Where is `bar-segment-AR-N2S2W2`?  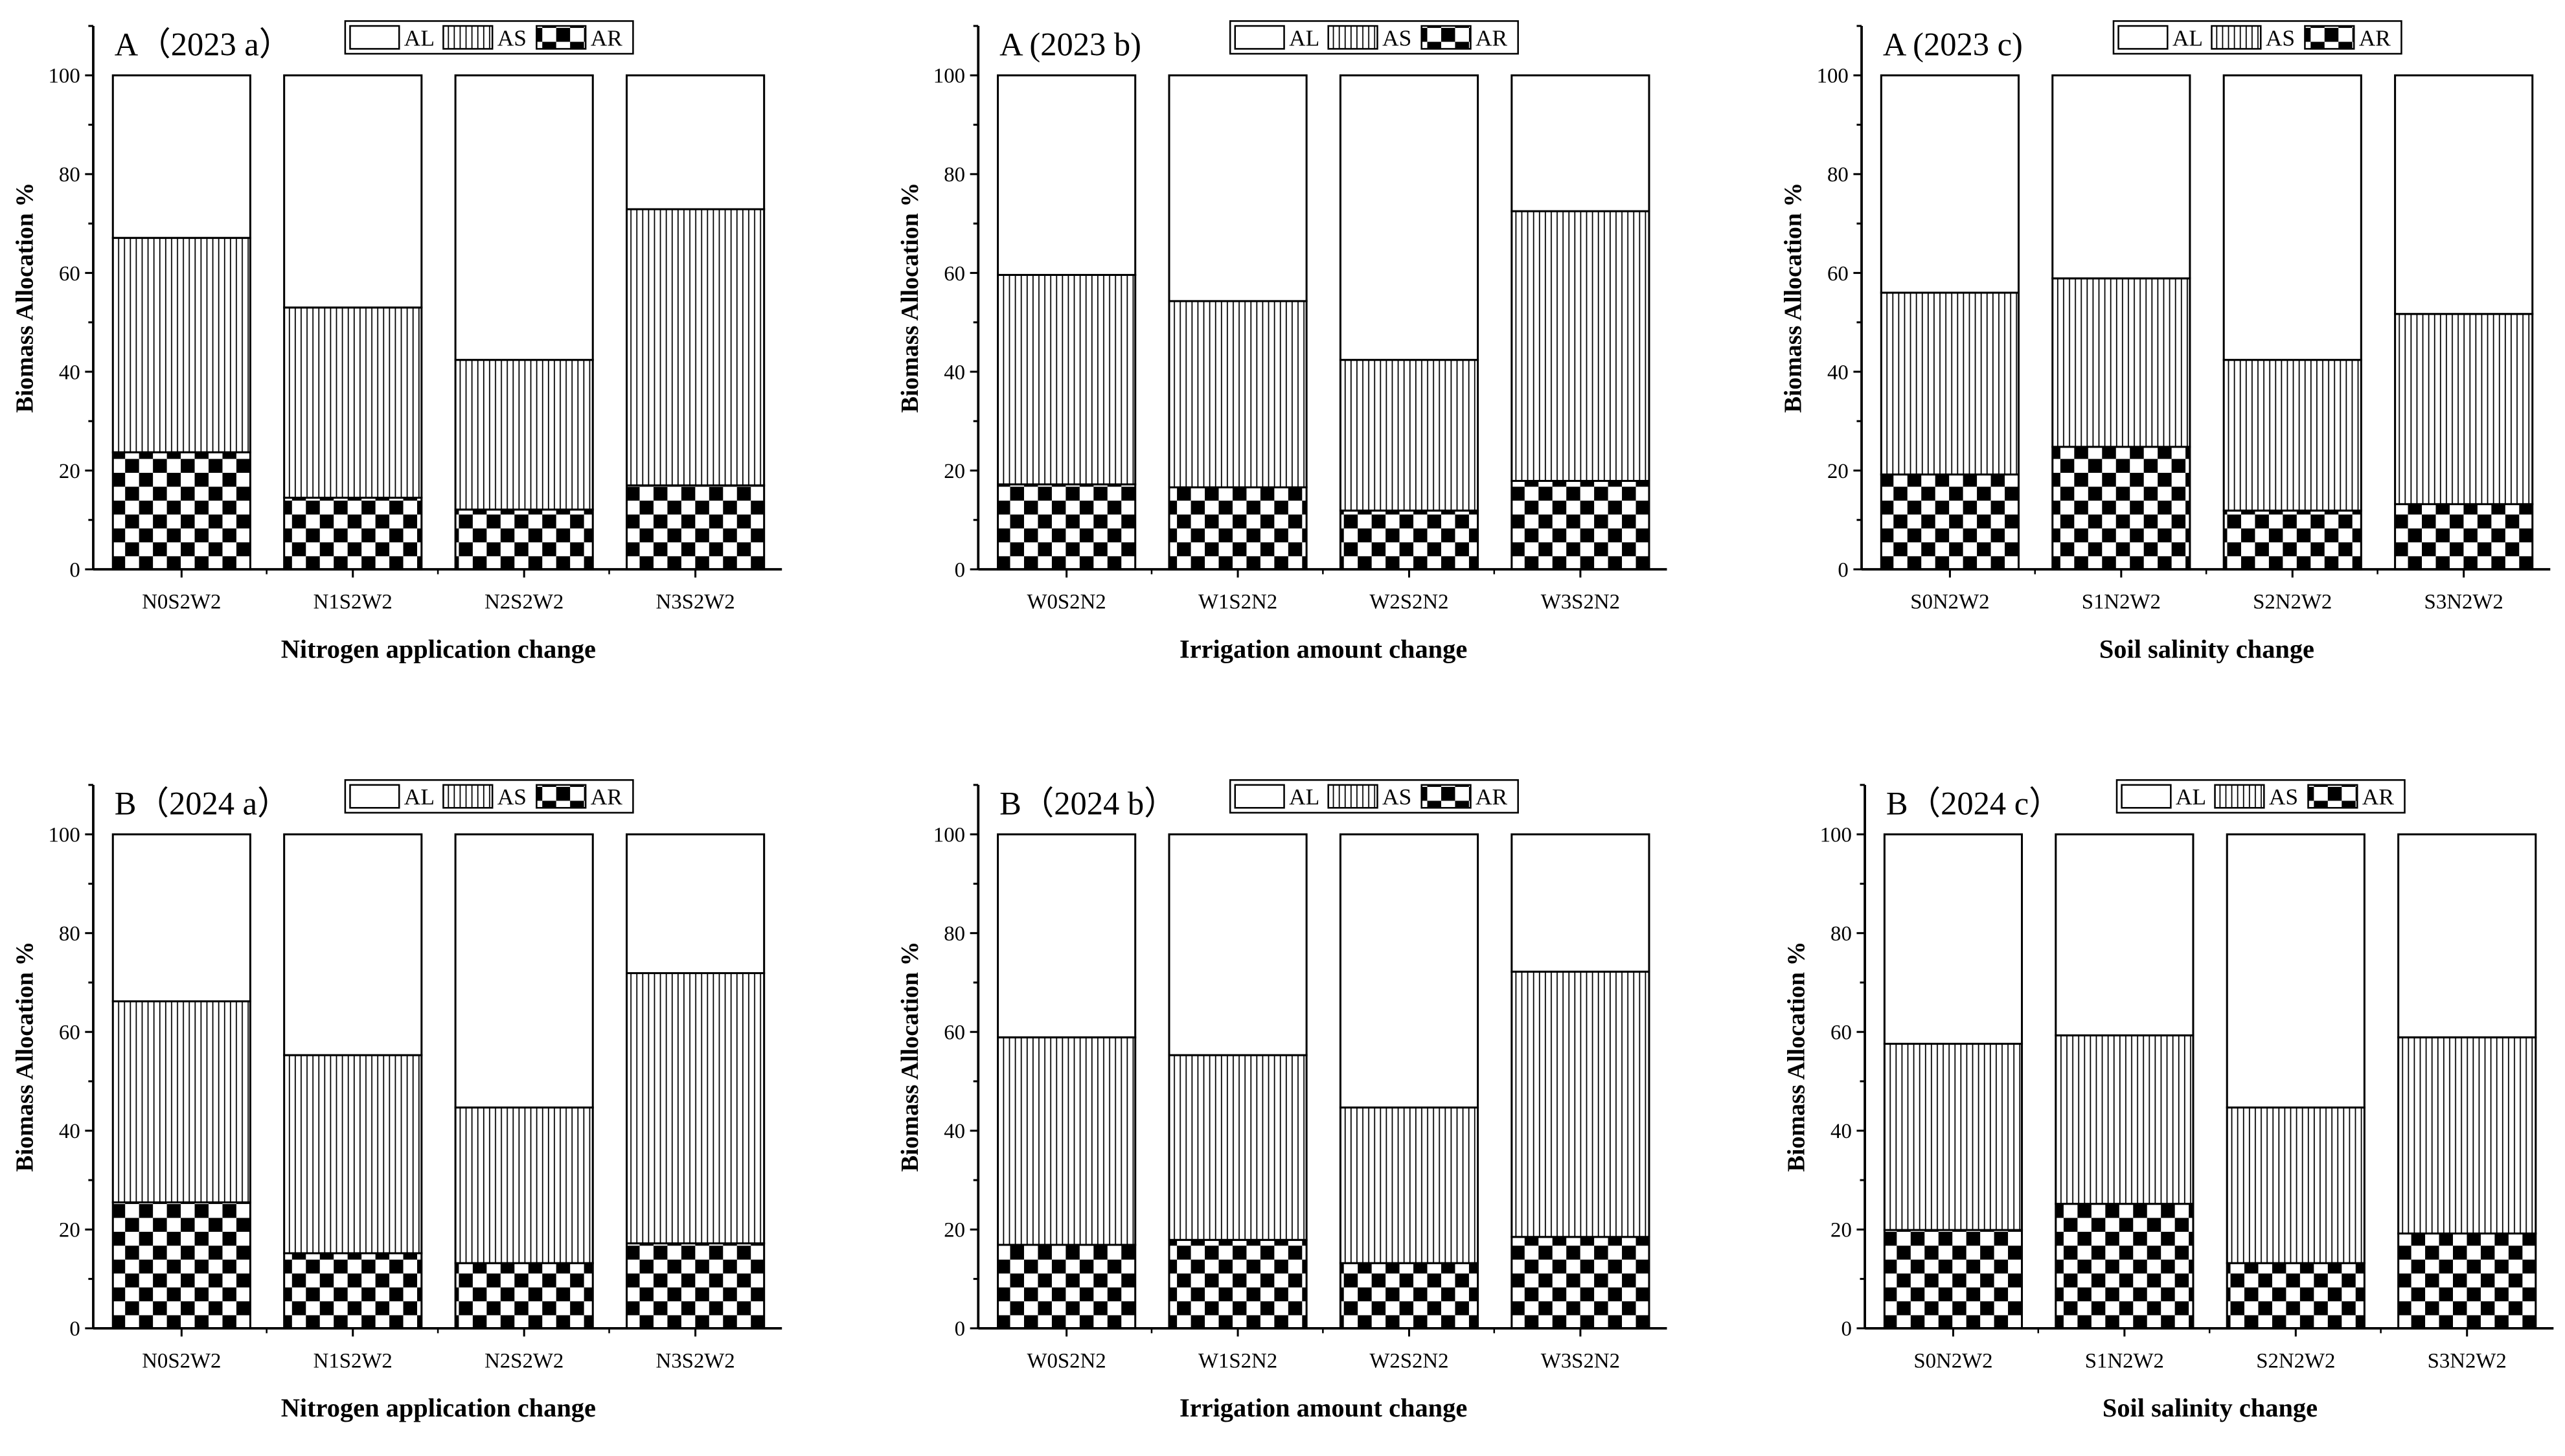
bar-segment-AR-N2S2W2 is located at coordinates (524, 1296).